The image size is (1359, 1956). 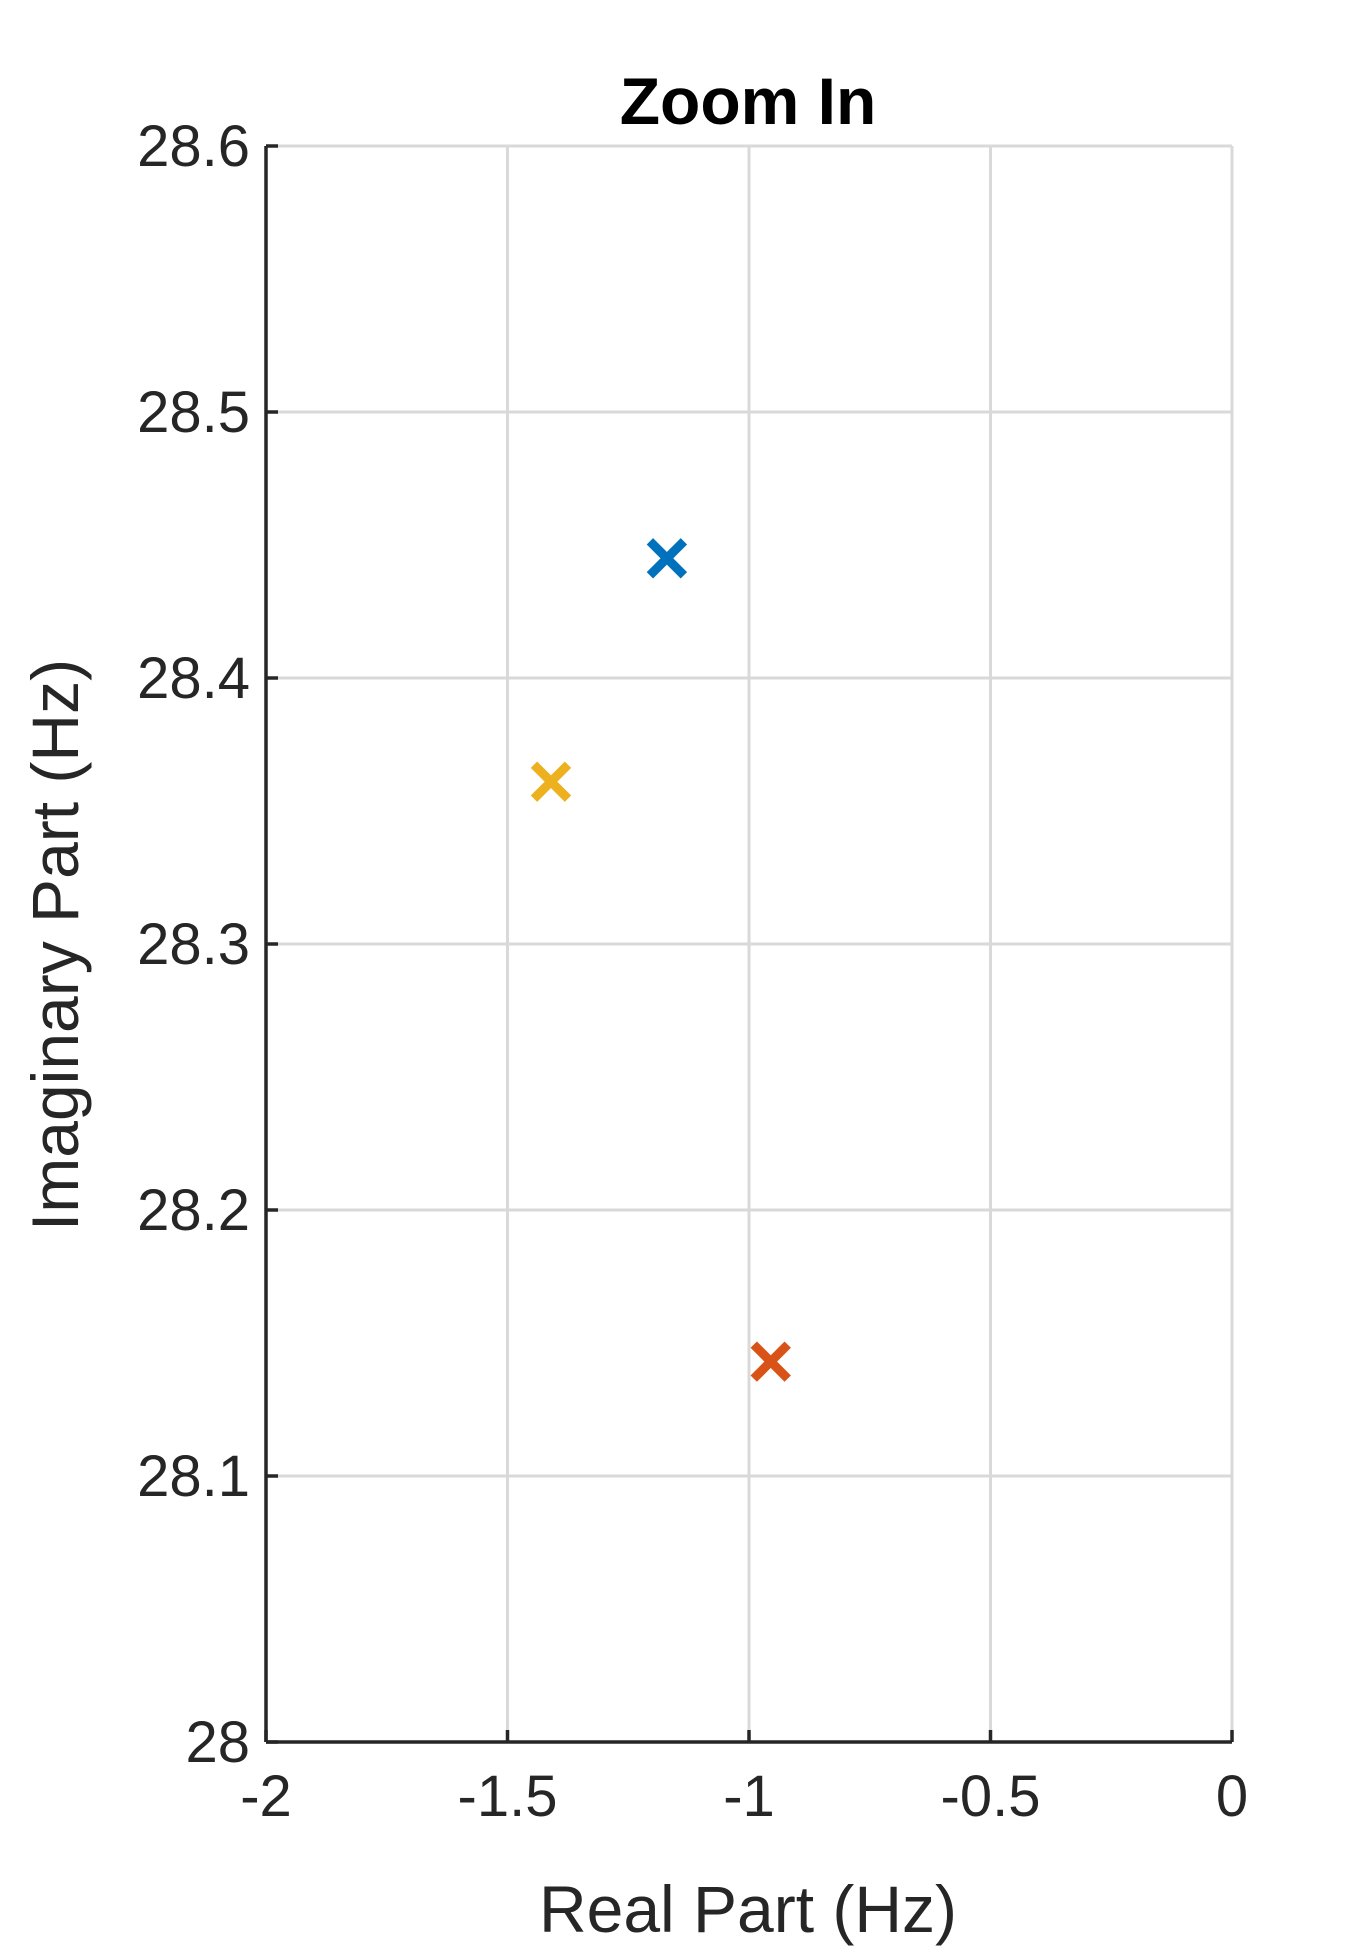 What do you see at coordinates (1232, 1796) in the screenshot?
I see `x-tick-label: 0` at bounding box center [1232, 1796].